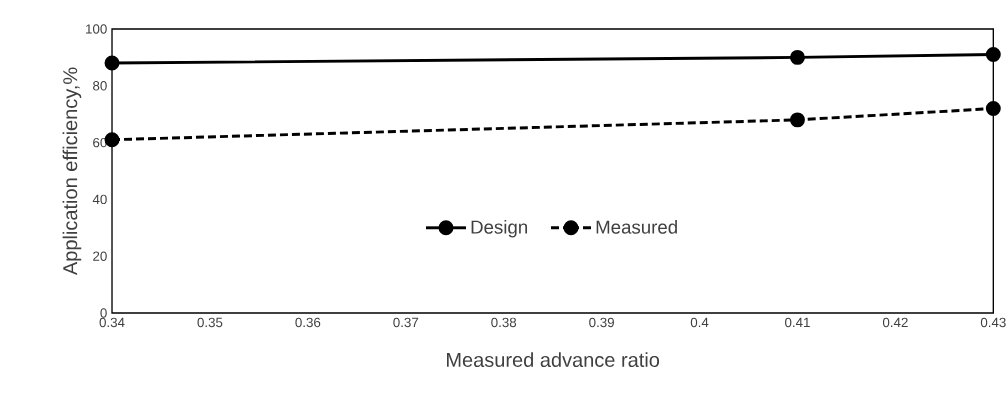  Describe the element at coordinates (100, 256) in the screenshot. I see `y-tick-label: 20` at that location.